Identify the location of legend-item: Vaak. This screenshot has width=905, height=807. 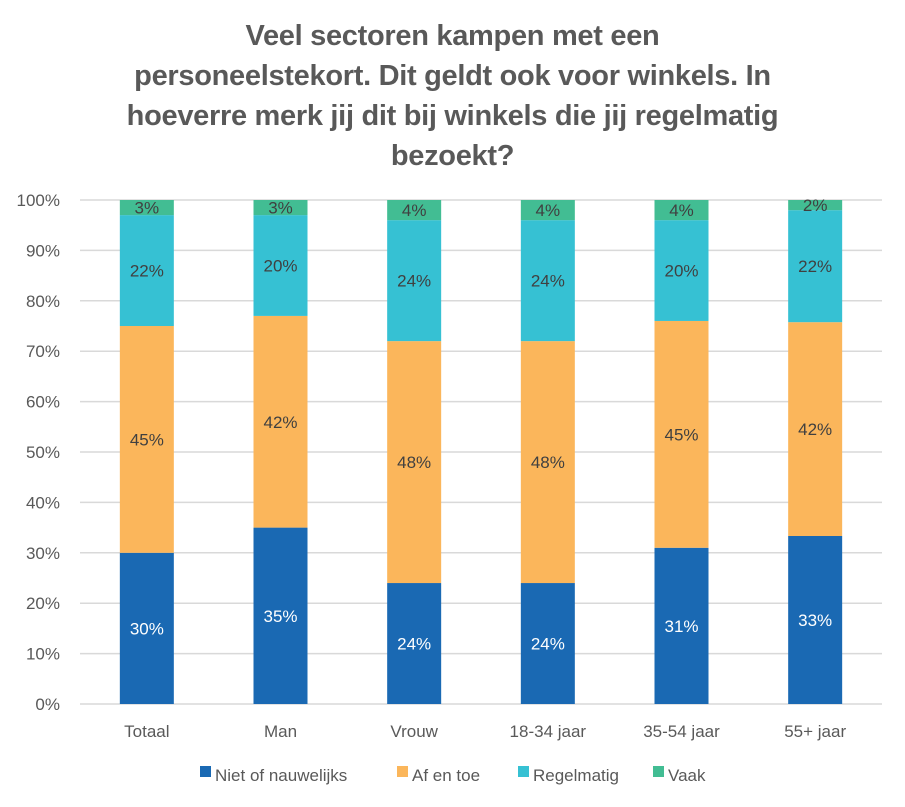
(679, 775).